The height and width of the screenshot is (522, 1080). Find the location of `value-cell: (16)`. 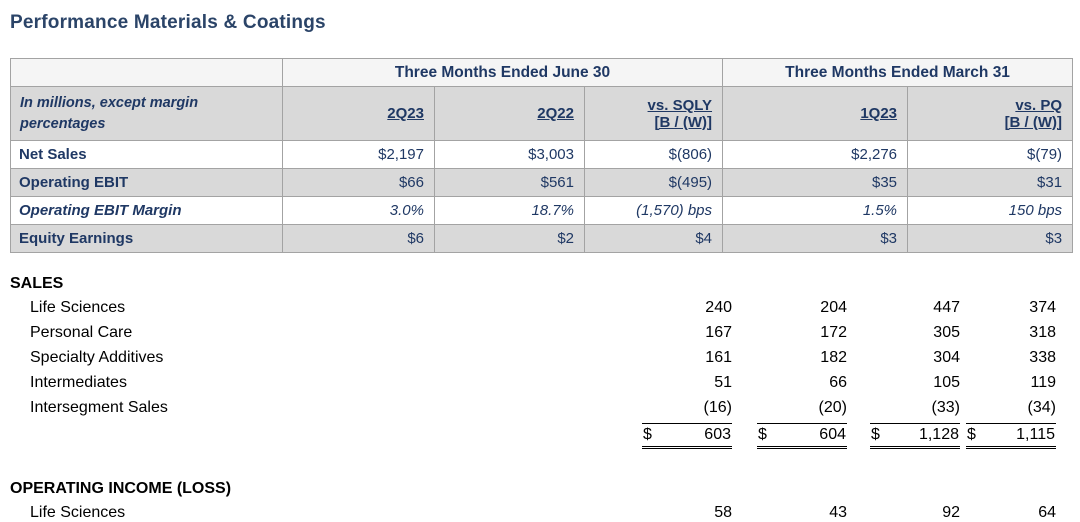

value-cell: (16) is located at coordinates (717, 407).